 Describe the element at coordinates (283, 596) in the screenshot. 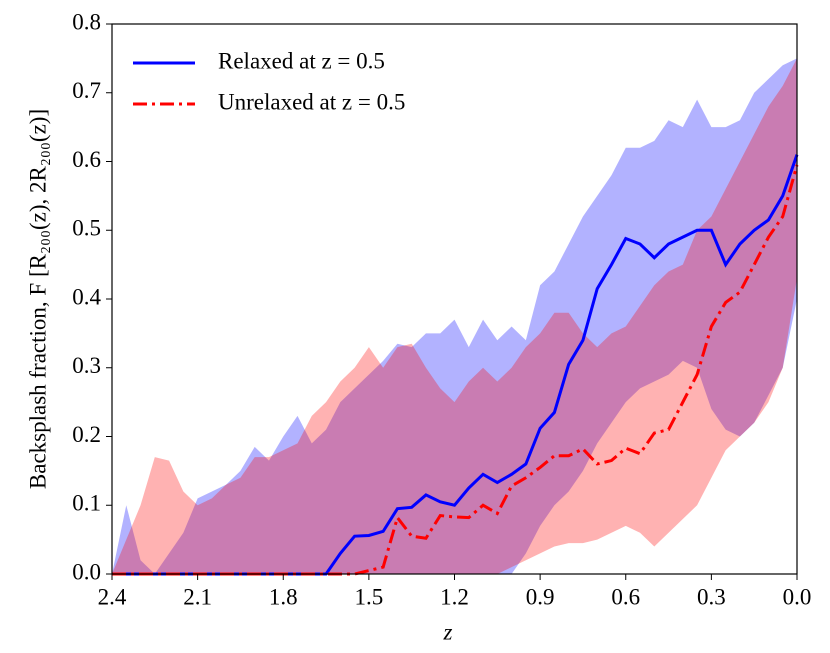

I see `x-tick-label: 1.8` at that location.